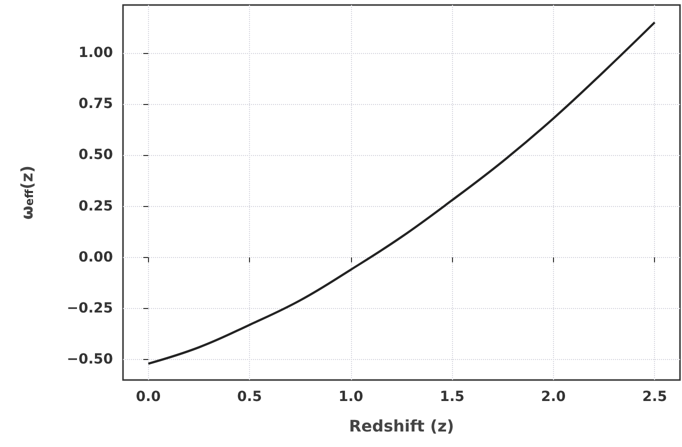 This screenshot has height=447, width=682. I want to click on y-tick-label: 0.00, so click(96, 257).